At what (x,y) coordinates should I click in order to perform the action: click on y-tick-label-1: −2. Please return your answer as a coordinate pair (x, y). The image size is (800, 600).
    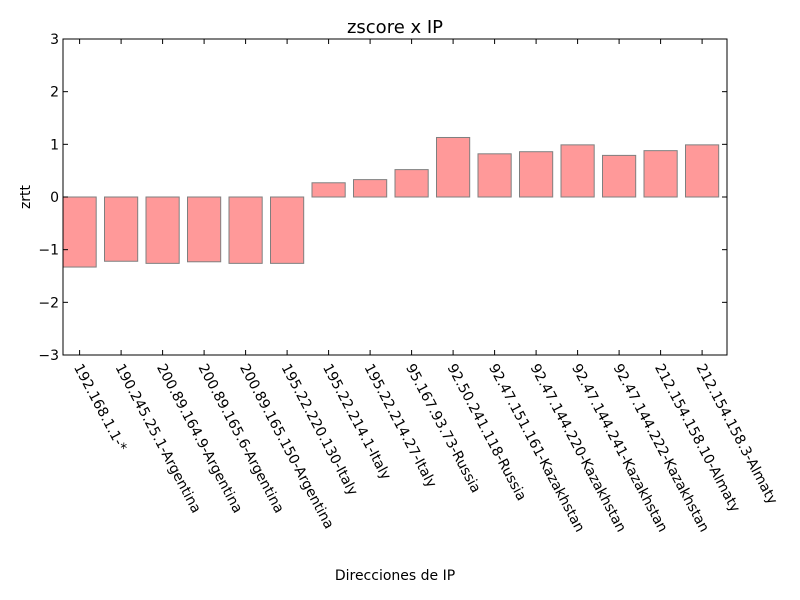
    Looking at the image, I should click on (48, 303).